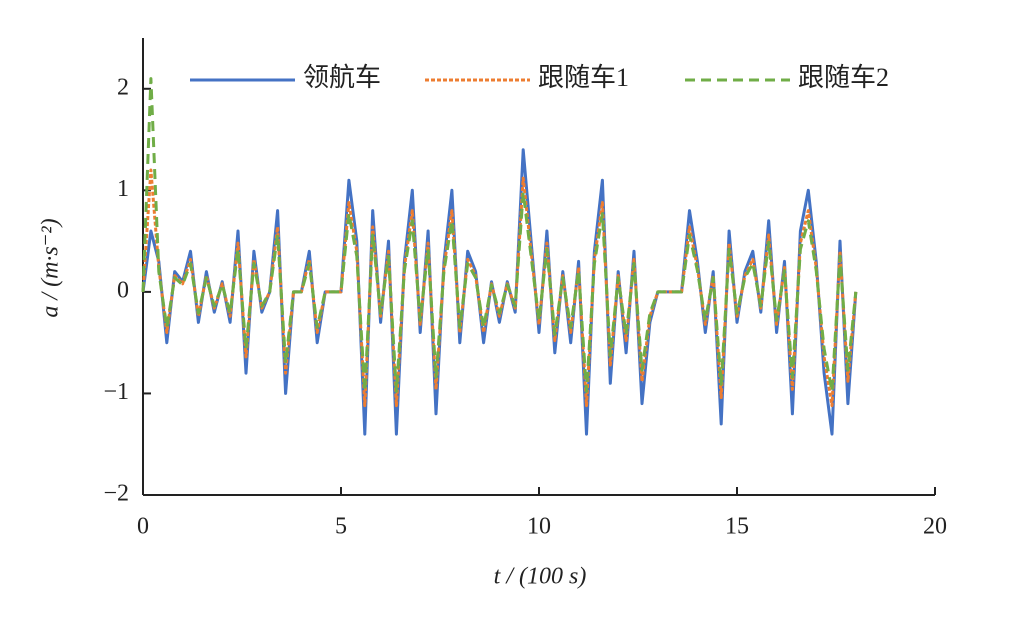 Image resolution: width=1017 pixels, height=621 pixels. Describe the element at coordinates (123, 189) in the screenshot. I see `y-tick-label: 1` at that location.